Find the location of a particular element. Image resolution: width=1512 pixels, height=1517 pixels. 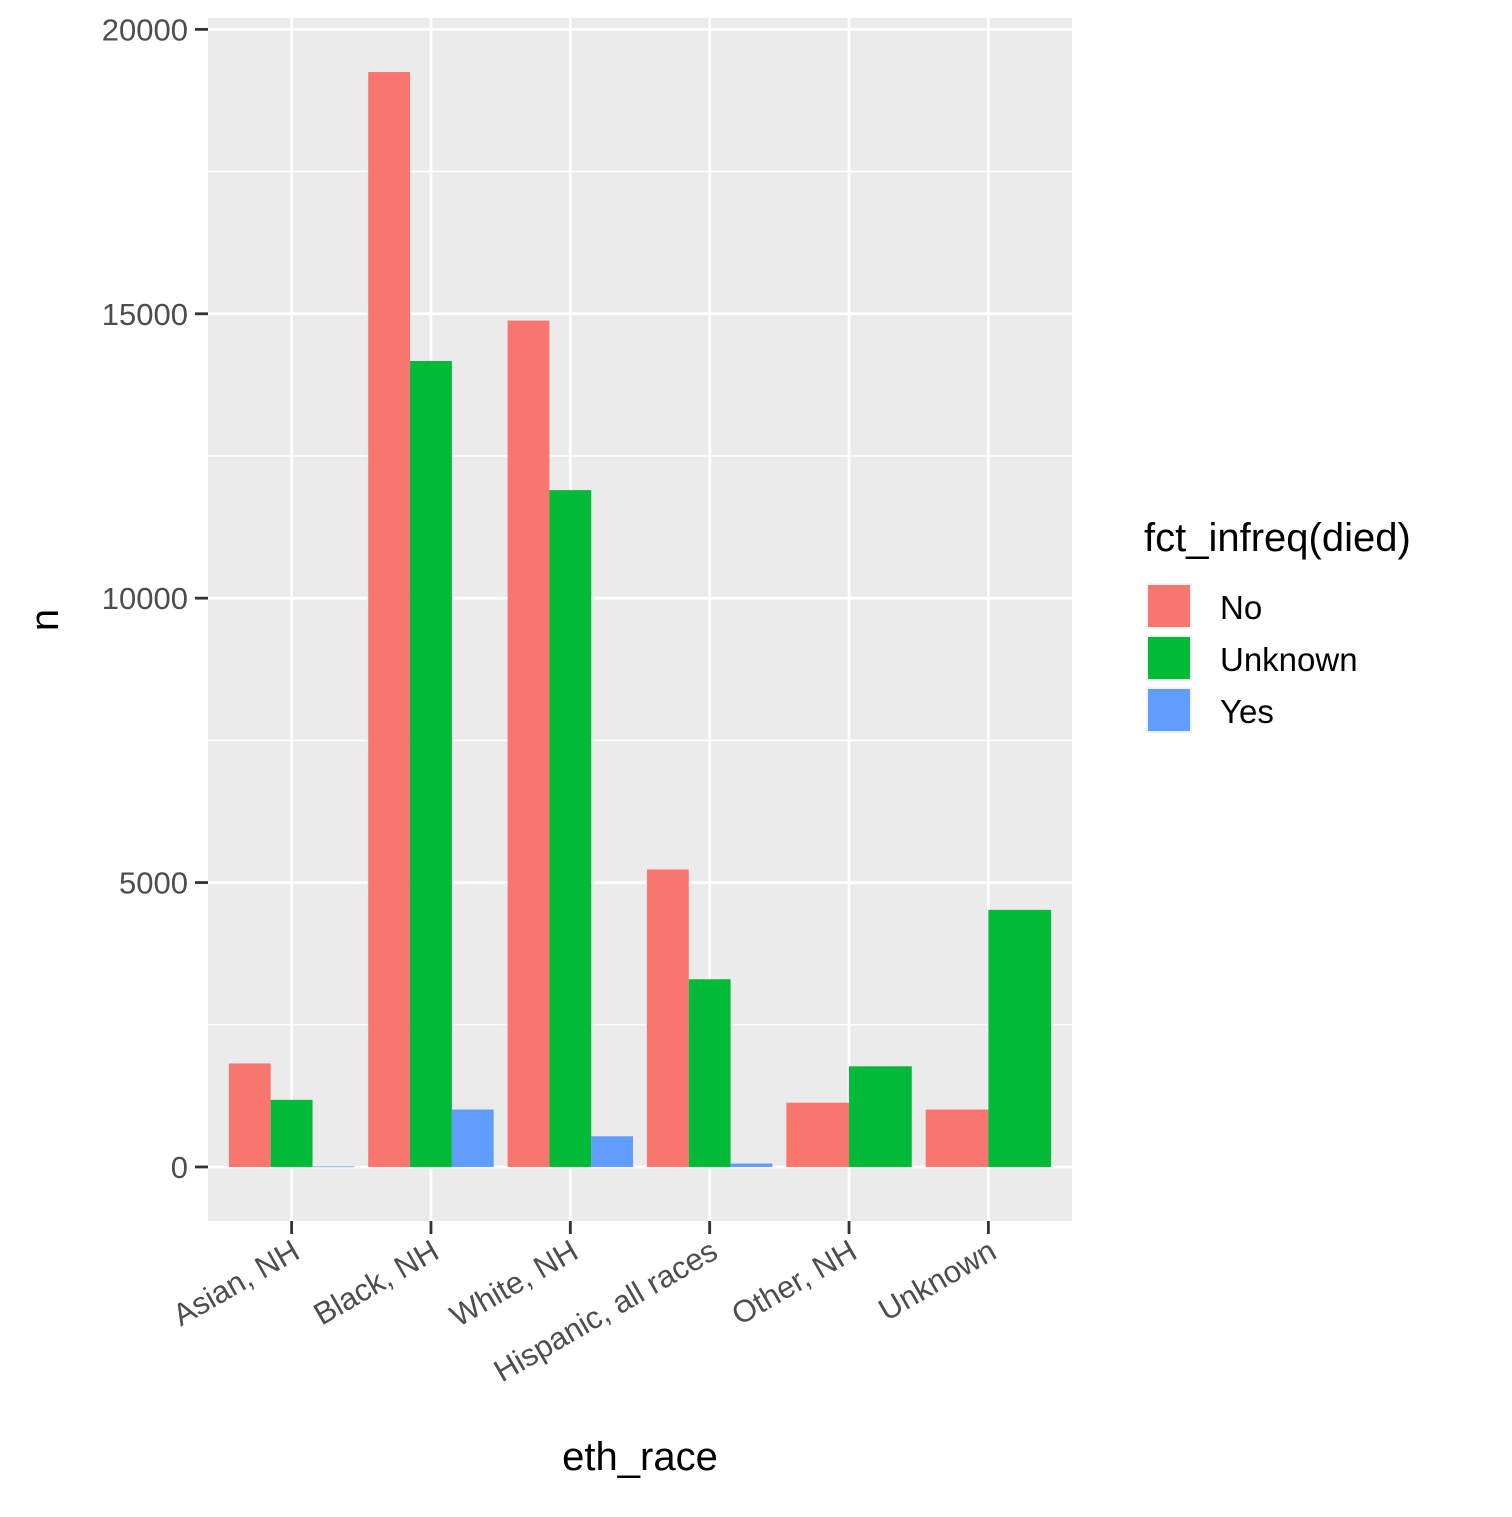

legend-label: Unknown is located at coordinates (1289, 659).